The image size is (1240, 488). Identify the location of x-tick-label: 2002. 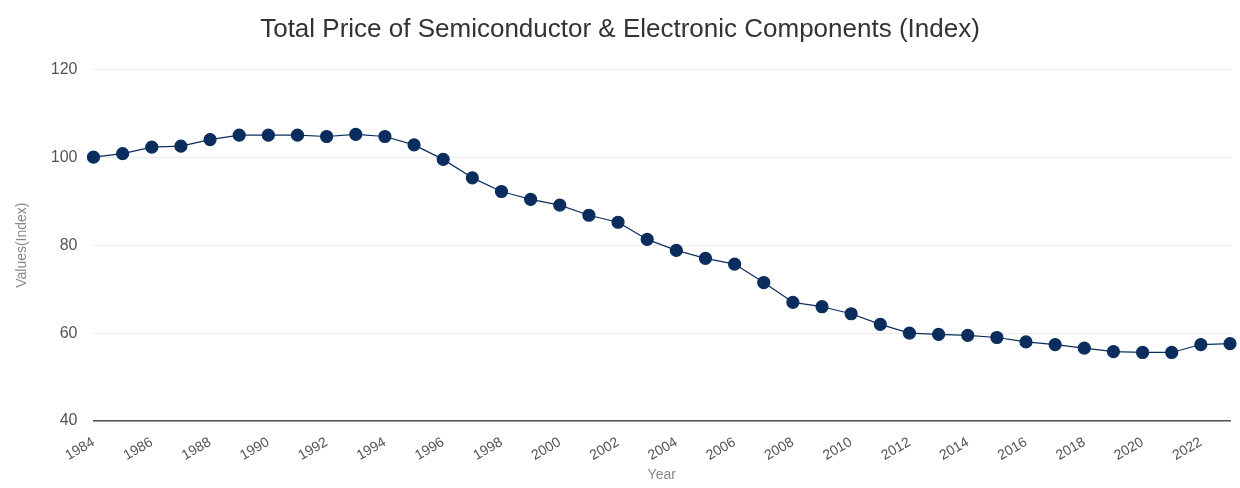
(604, 448).